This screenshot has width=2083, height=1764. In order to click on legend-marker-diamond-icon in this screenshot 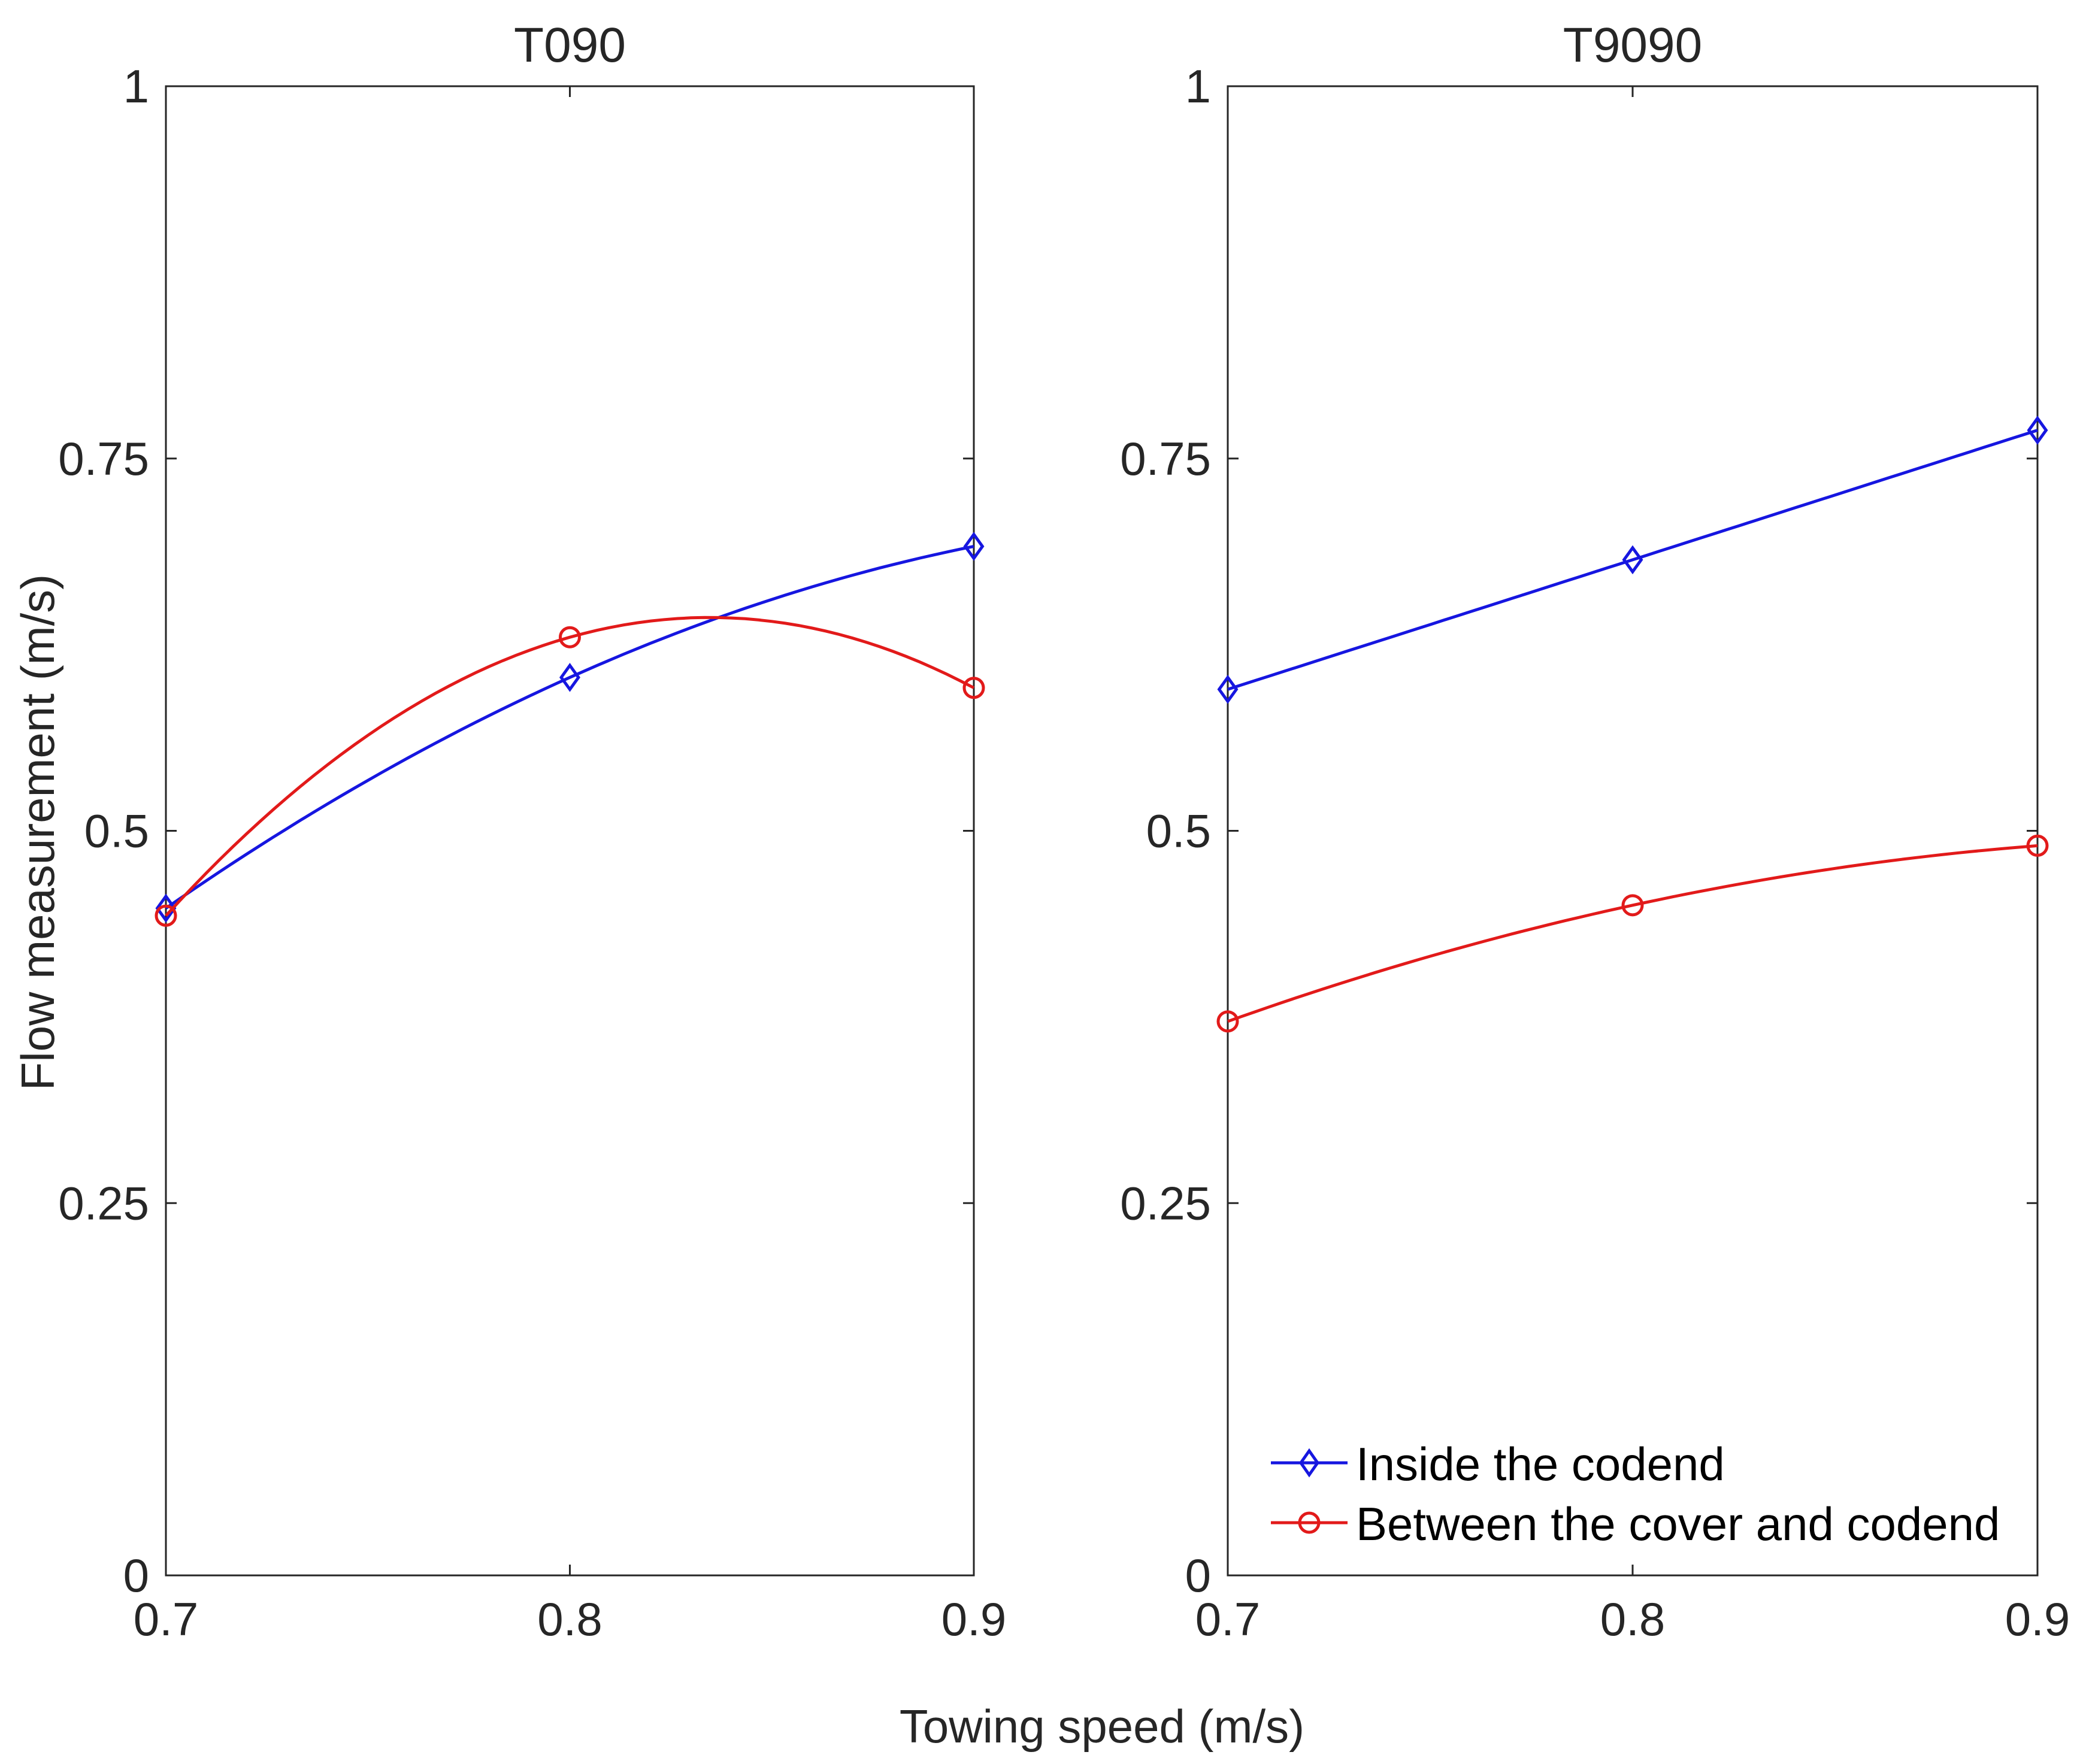, I will do `click(1309, 1463)`.